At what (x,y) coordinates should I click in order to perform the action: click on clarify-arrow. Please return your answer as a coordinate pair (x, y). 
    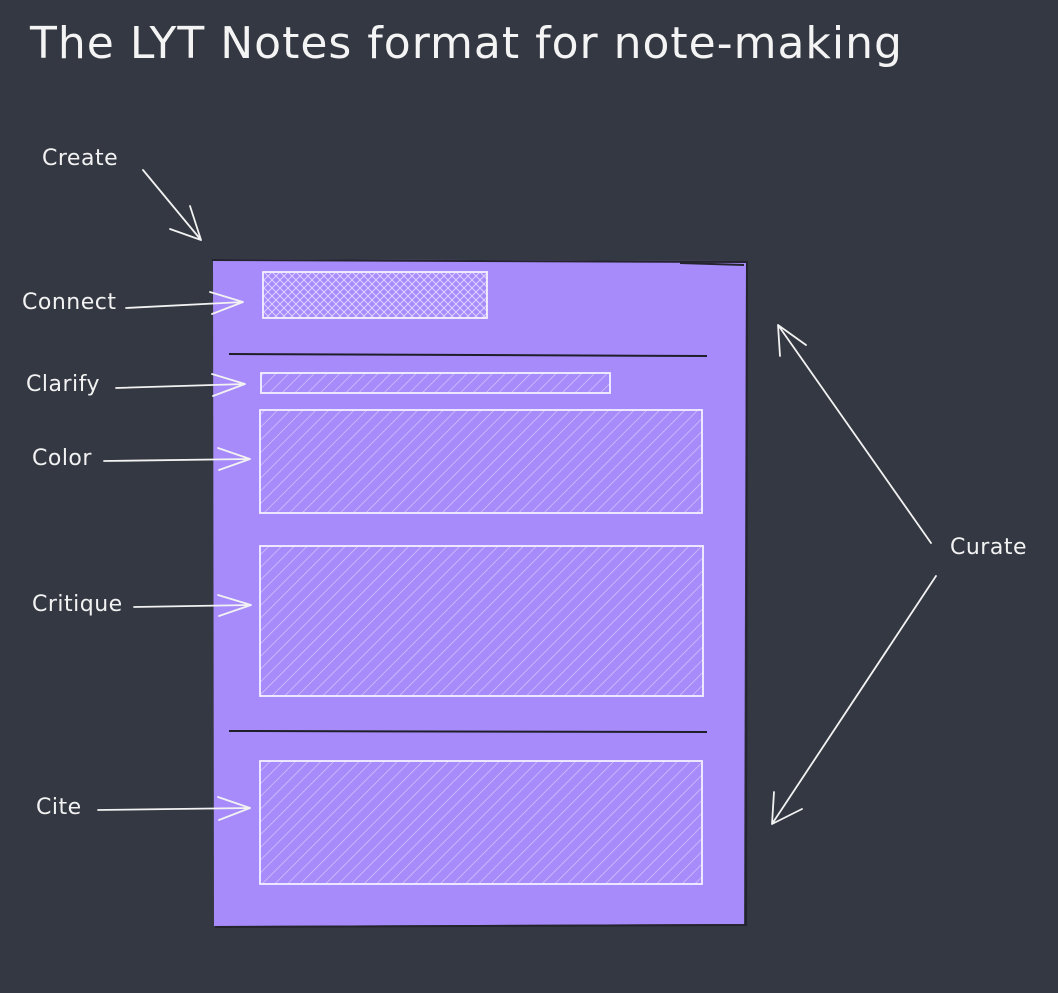
    Looking at the image, I should click on (180, 385).